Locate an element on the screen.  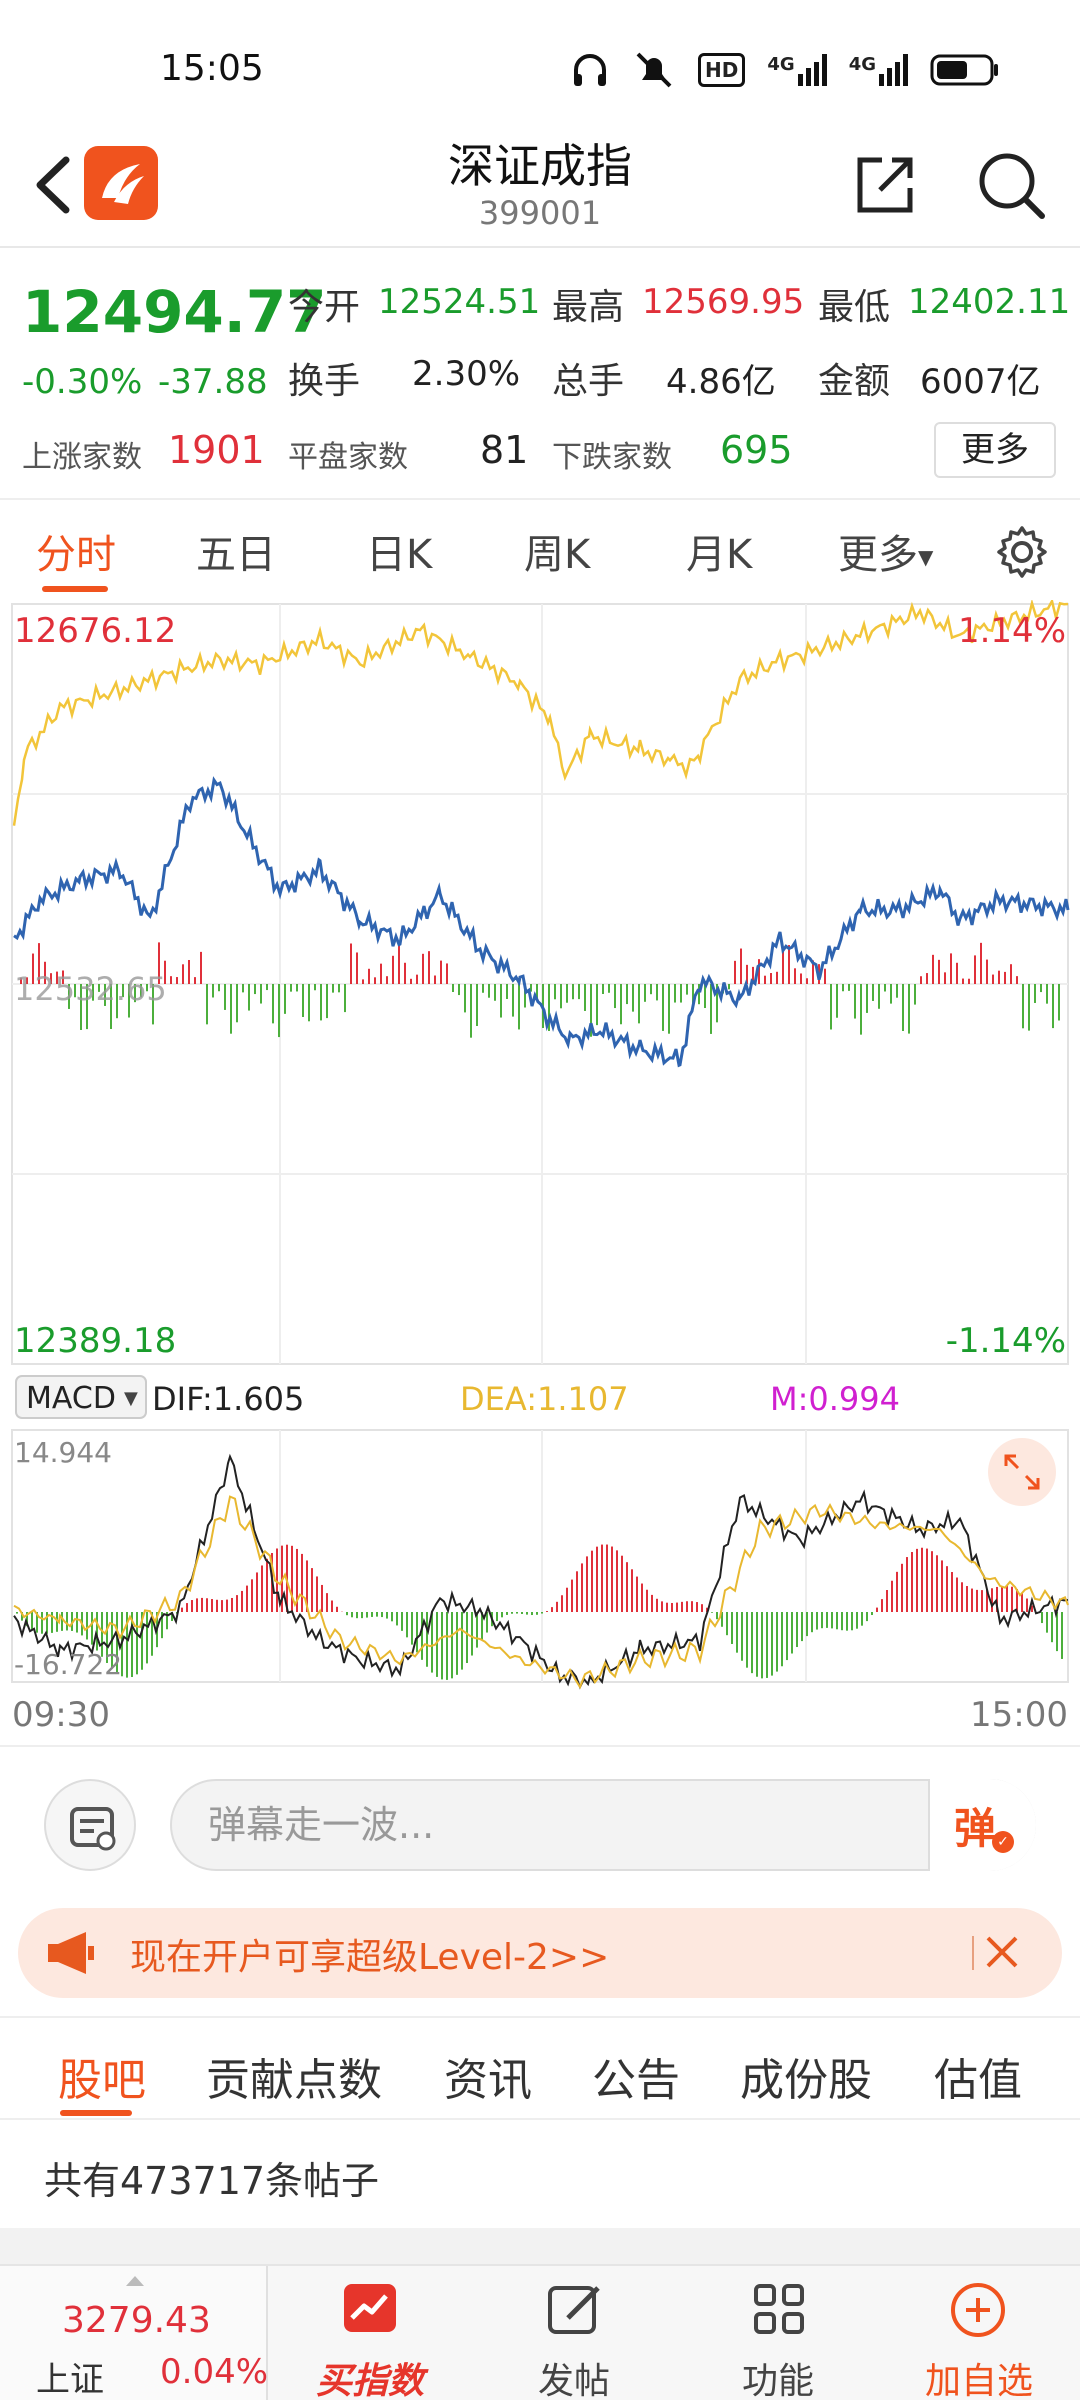
market-index-ticker: 3279.43 上证 0.04% is located at coordinates (134, 2333).